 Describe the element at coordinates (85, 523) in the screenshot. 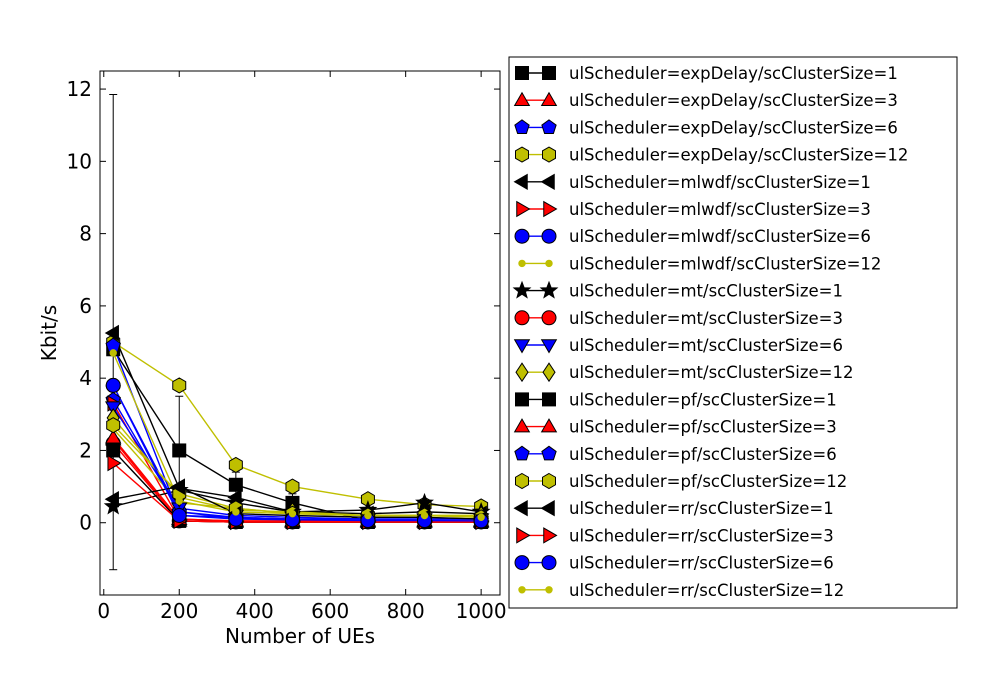

I see `y-tick-label: 0` at that location.